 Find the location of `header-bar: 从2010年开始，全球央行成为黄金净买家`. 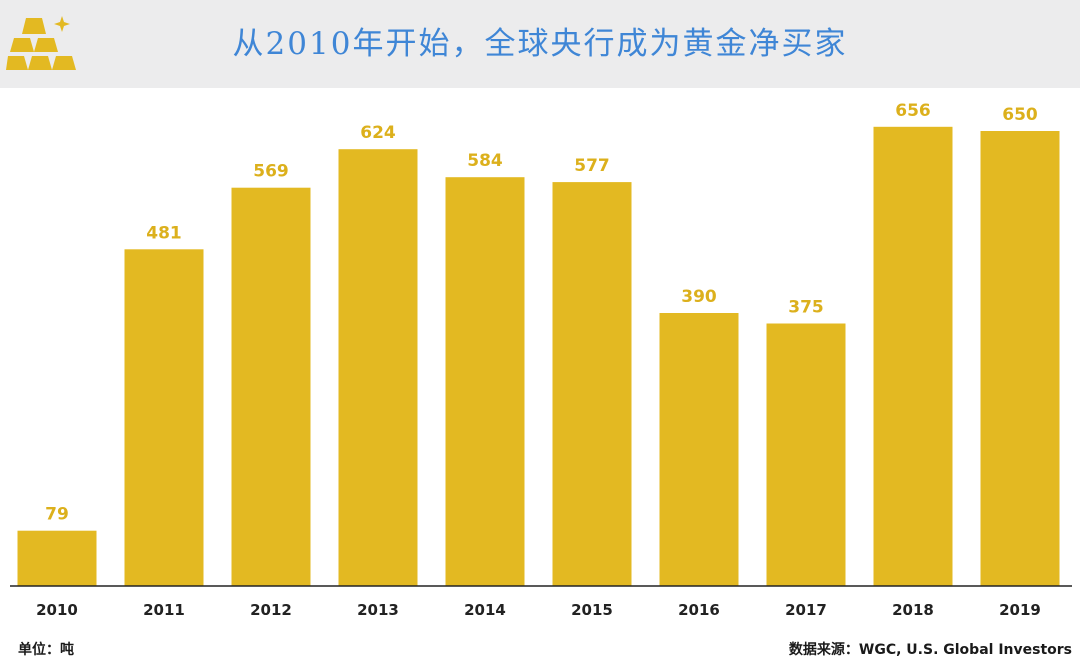

header-bar: 从2010年开始，全球央行成为黄金净买家 is located at coordinates (540, 44).